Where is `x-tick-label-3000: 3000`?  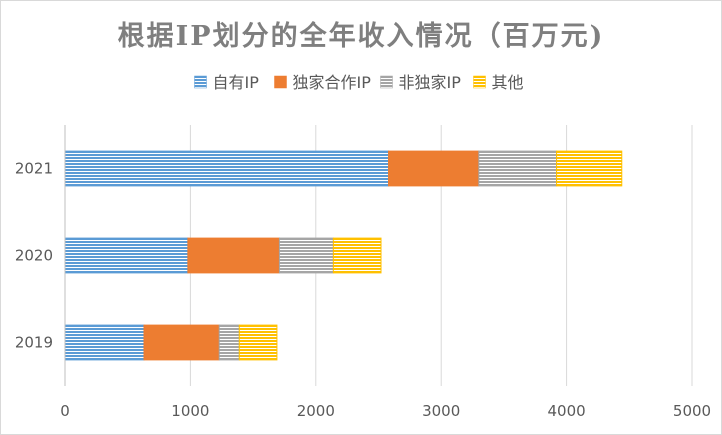
x-tick-label-3000: 3000 is located at coordinates (441, 411).